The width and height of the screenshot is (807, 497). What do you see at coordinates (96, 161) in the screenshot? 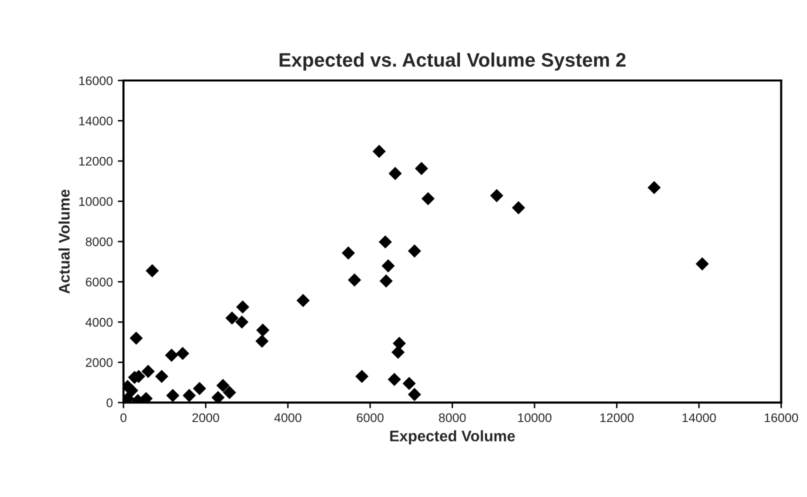
I see `y-tick-label: 12000` at bounding box center [96, 161].